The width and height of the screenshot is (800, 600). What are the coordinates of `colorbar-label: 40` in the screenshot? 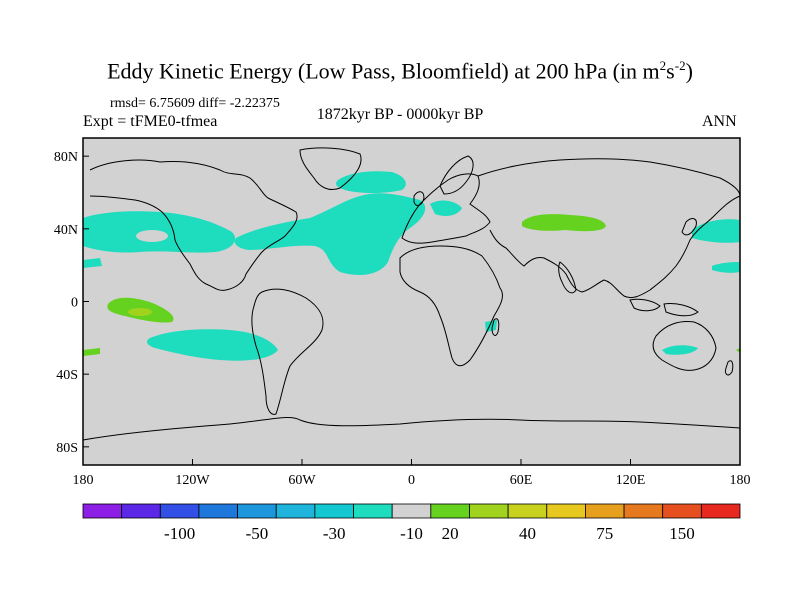 It's located at (527, 533).